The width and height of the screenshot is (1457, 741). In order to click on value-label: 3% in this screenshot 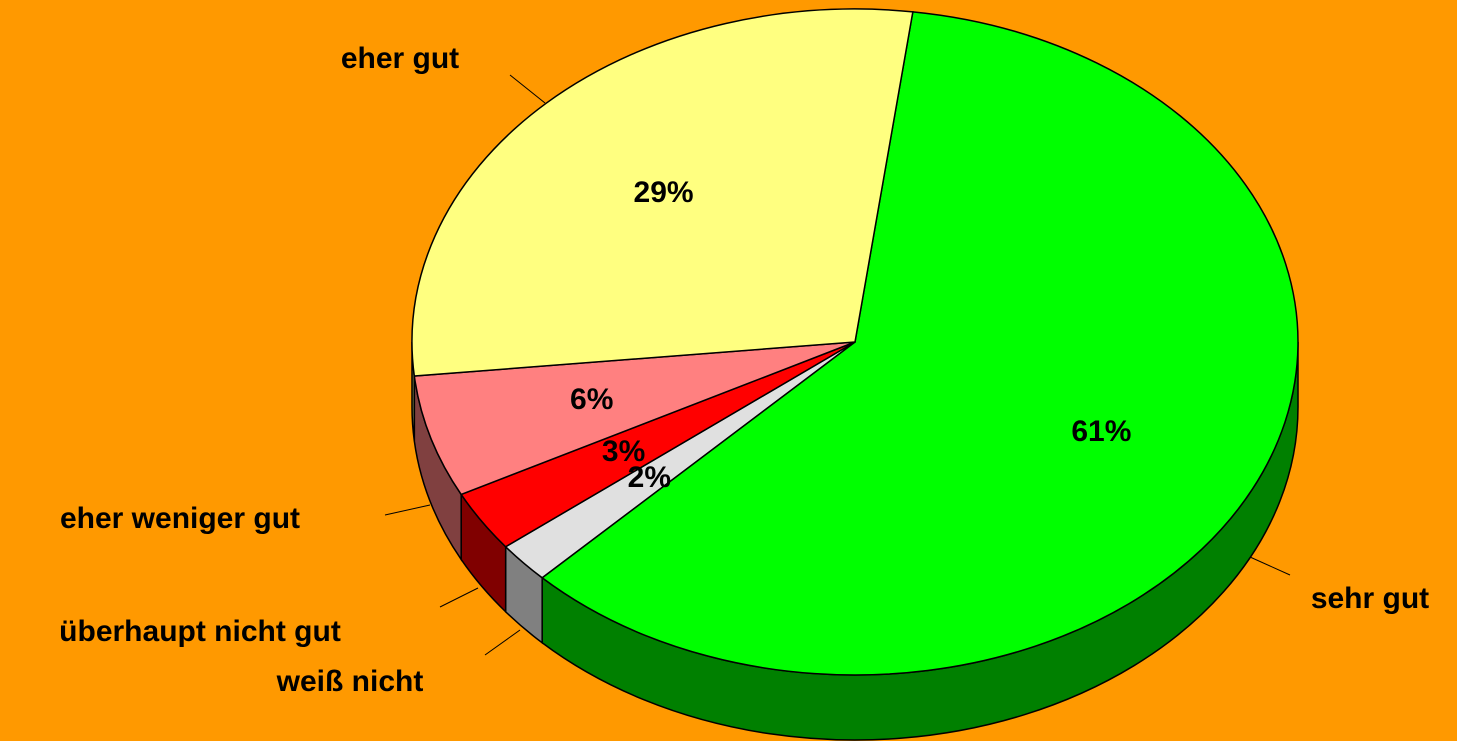, I will do `click(623, 451)`.